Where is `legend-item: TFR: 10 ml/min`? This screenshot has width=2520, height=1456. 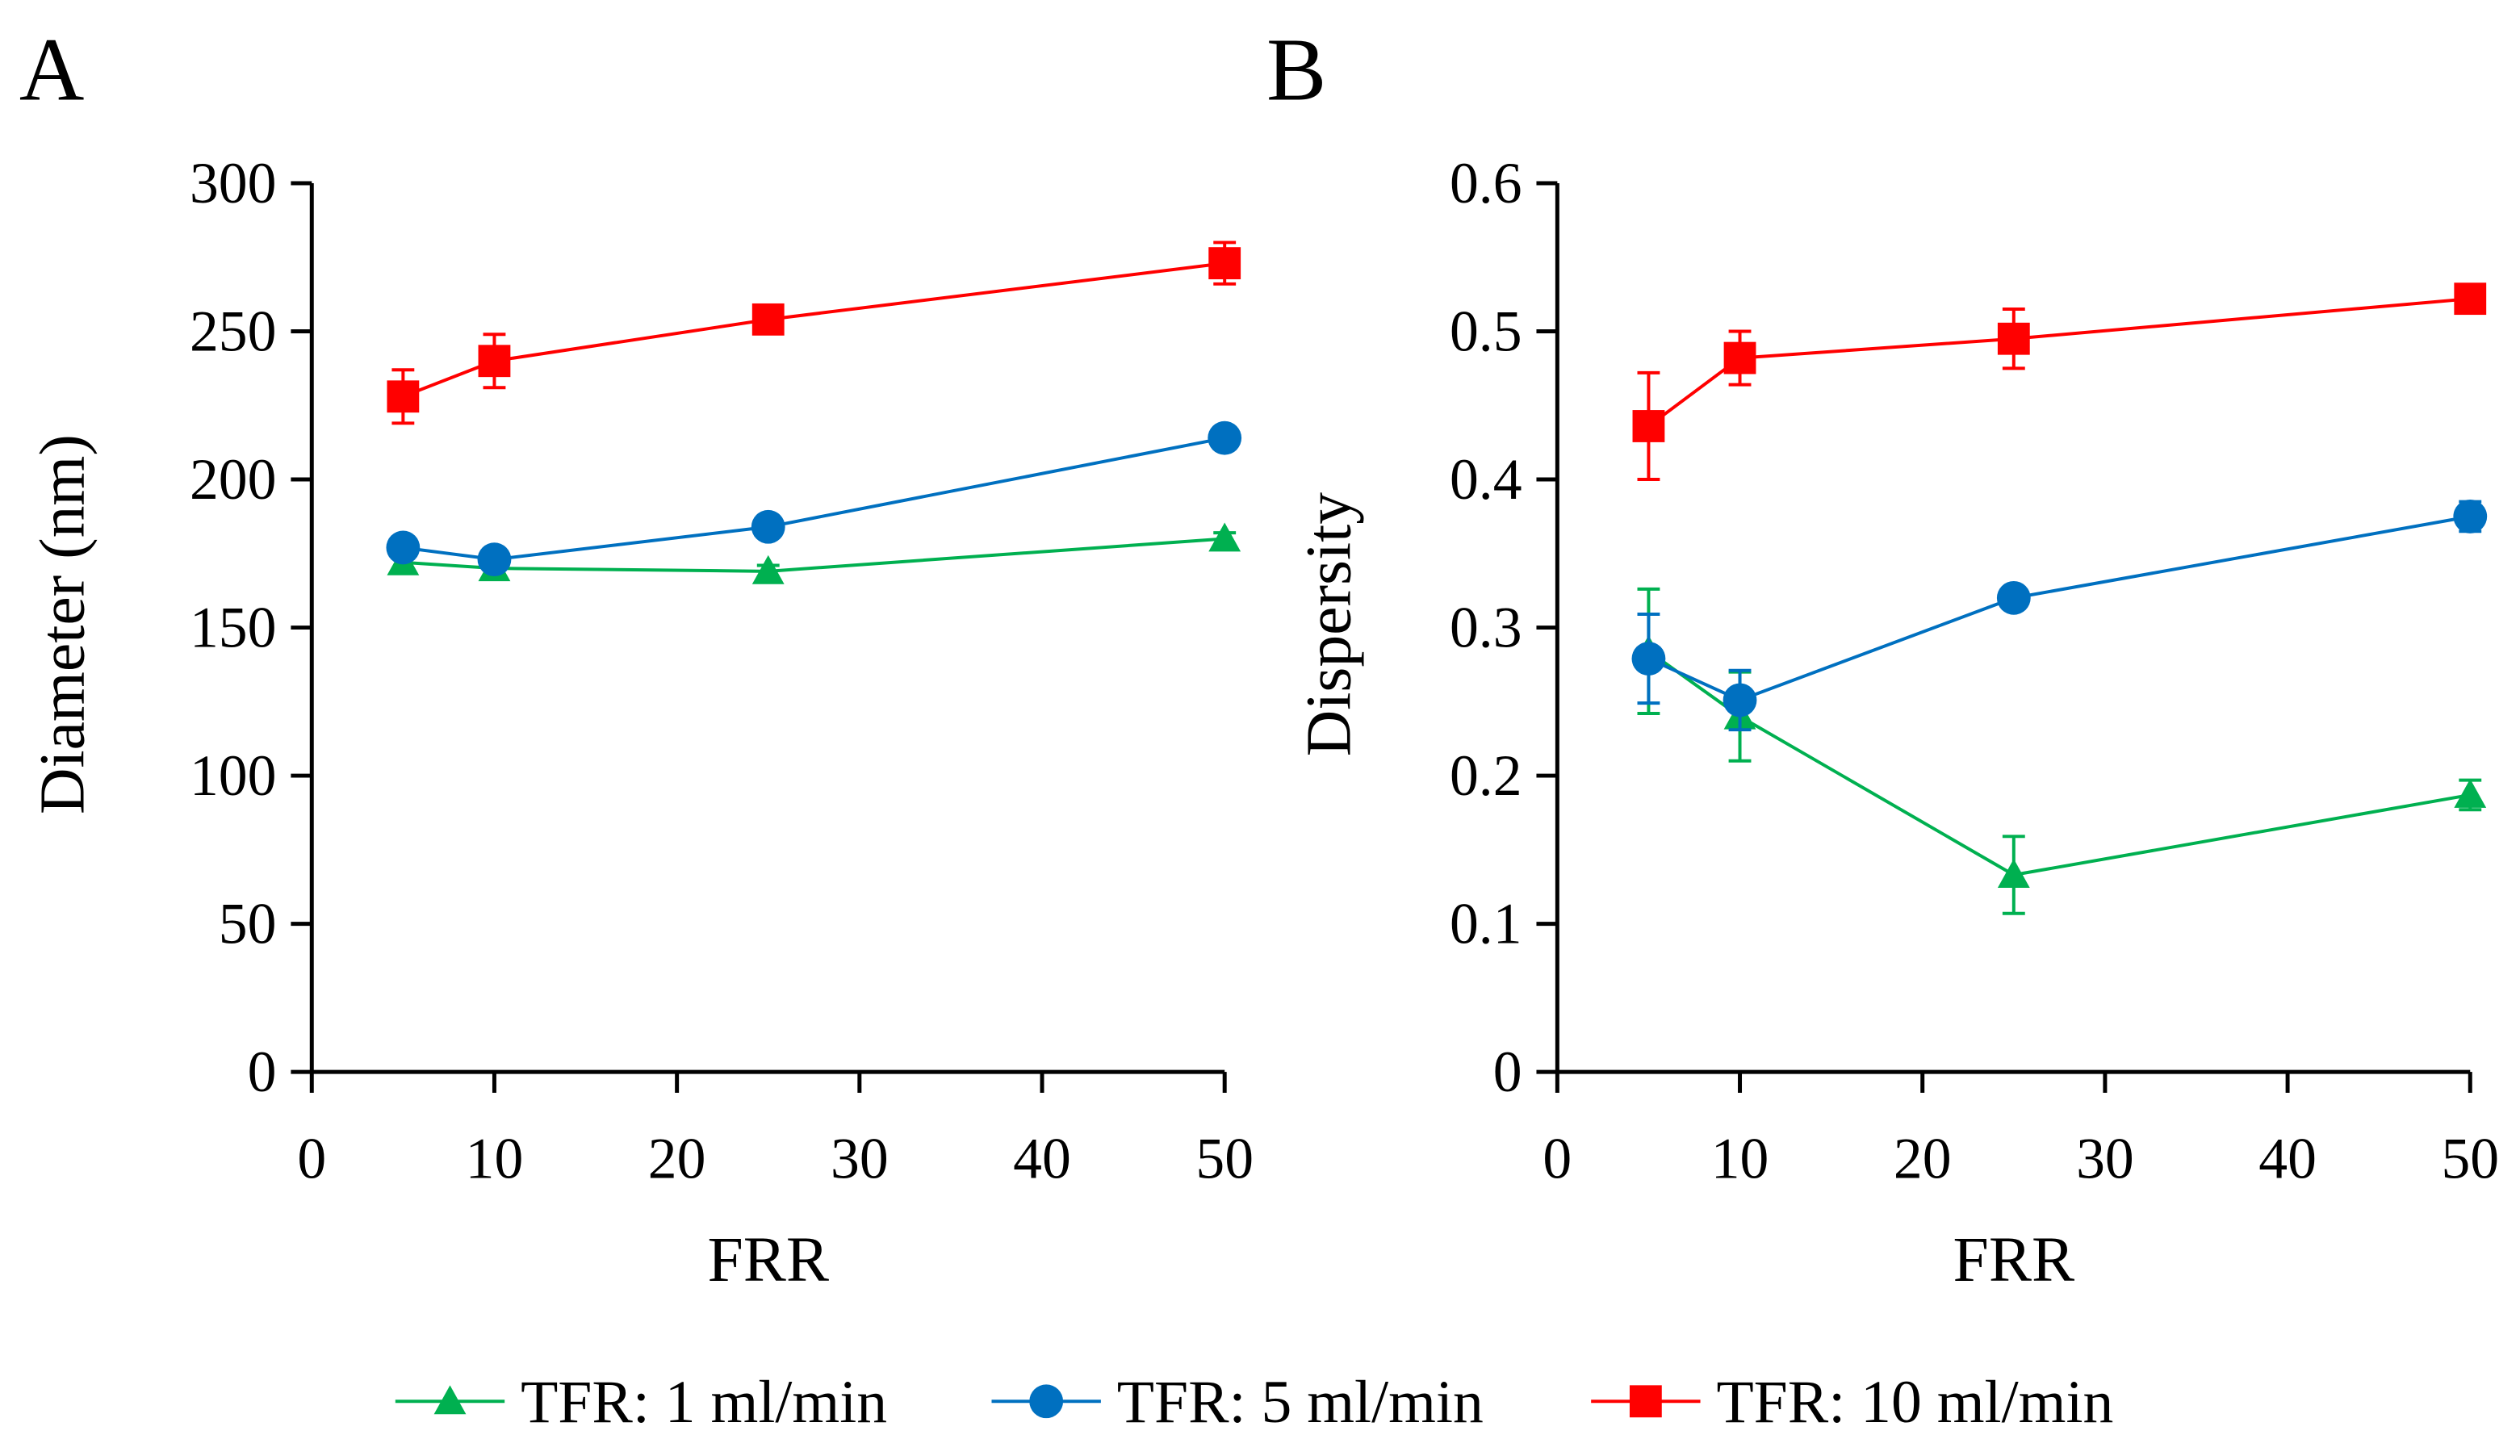
legend-item: TFR: 10 ml/min is located at coordinates (1852, 1403).